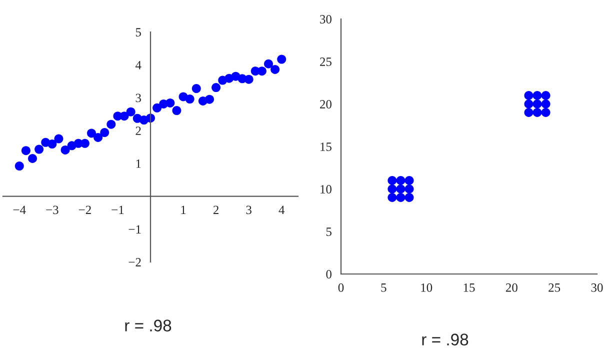 The image size is (611, 354). What do you see at coordinates (597, 287) in the screenshot?
I see `x-tick-label: 30` at bounding box center [597, 287].